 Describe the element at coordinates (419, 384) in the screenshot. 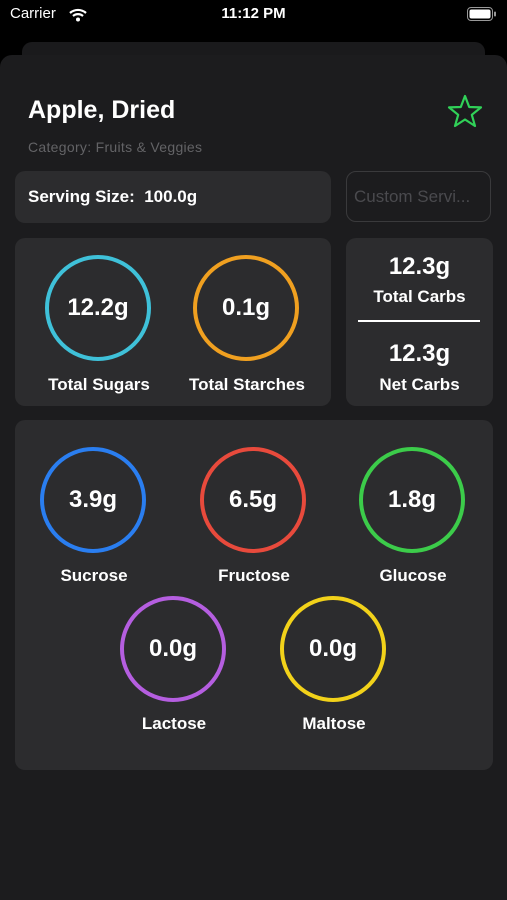

I see `carb-label: Net Carbs` at that location.